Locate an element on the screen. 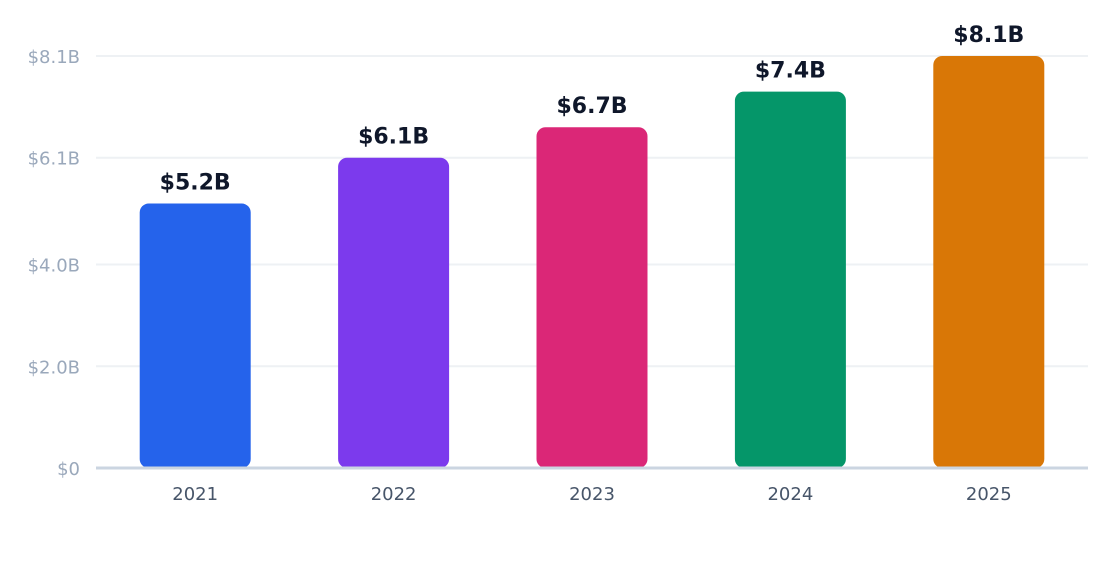  bar-2023 is located at coordinates (592, 298).